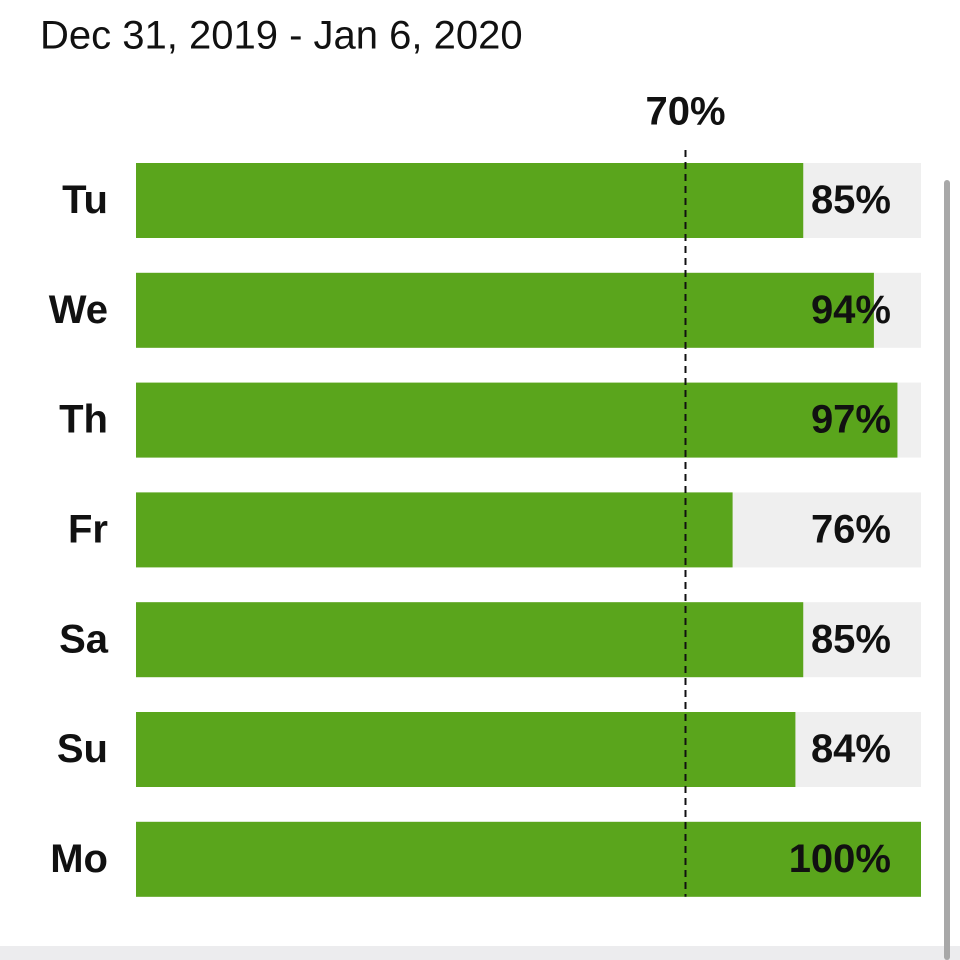 The image size is (960, 960). Describe the element at coordinates (79, 859) in the screenshot. I see `category-label: Mo` at that location.